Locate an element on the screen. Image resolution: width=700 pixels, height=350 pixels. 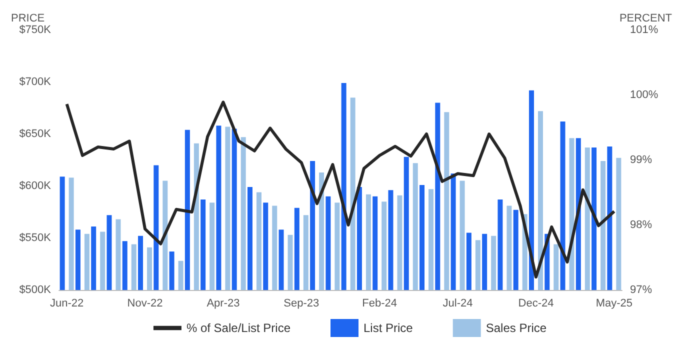
x-tick-label: Dec-24 is located at coordinates (536, 304).